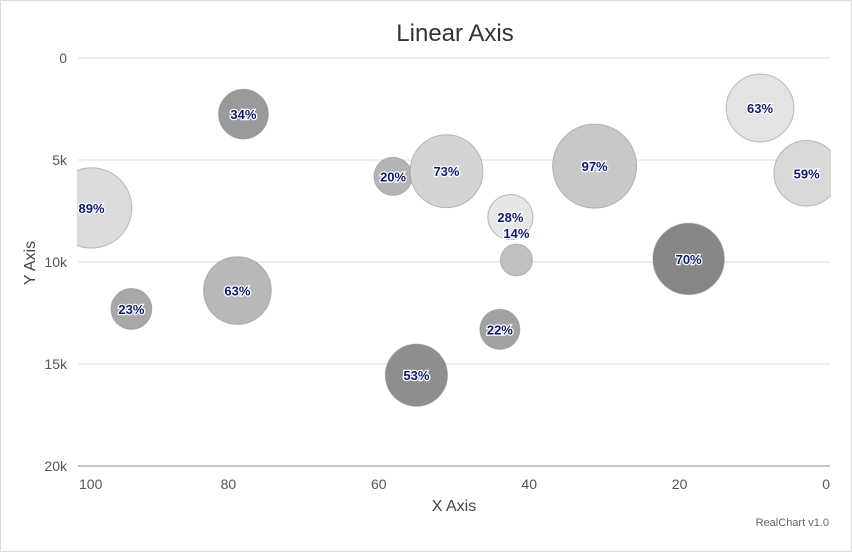 The width and height of the screenshot is (852, 556). I want to click on x-axis-label: X Axis, so click(454, 506).